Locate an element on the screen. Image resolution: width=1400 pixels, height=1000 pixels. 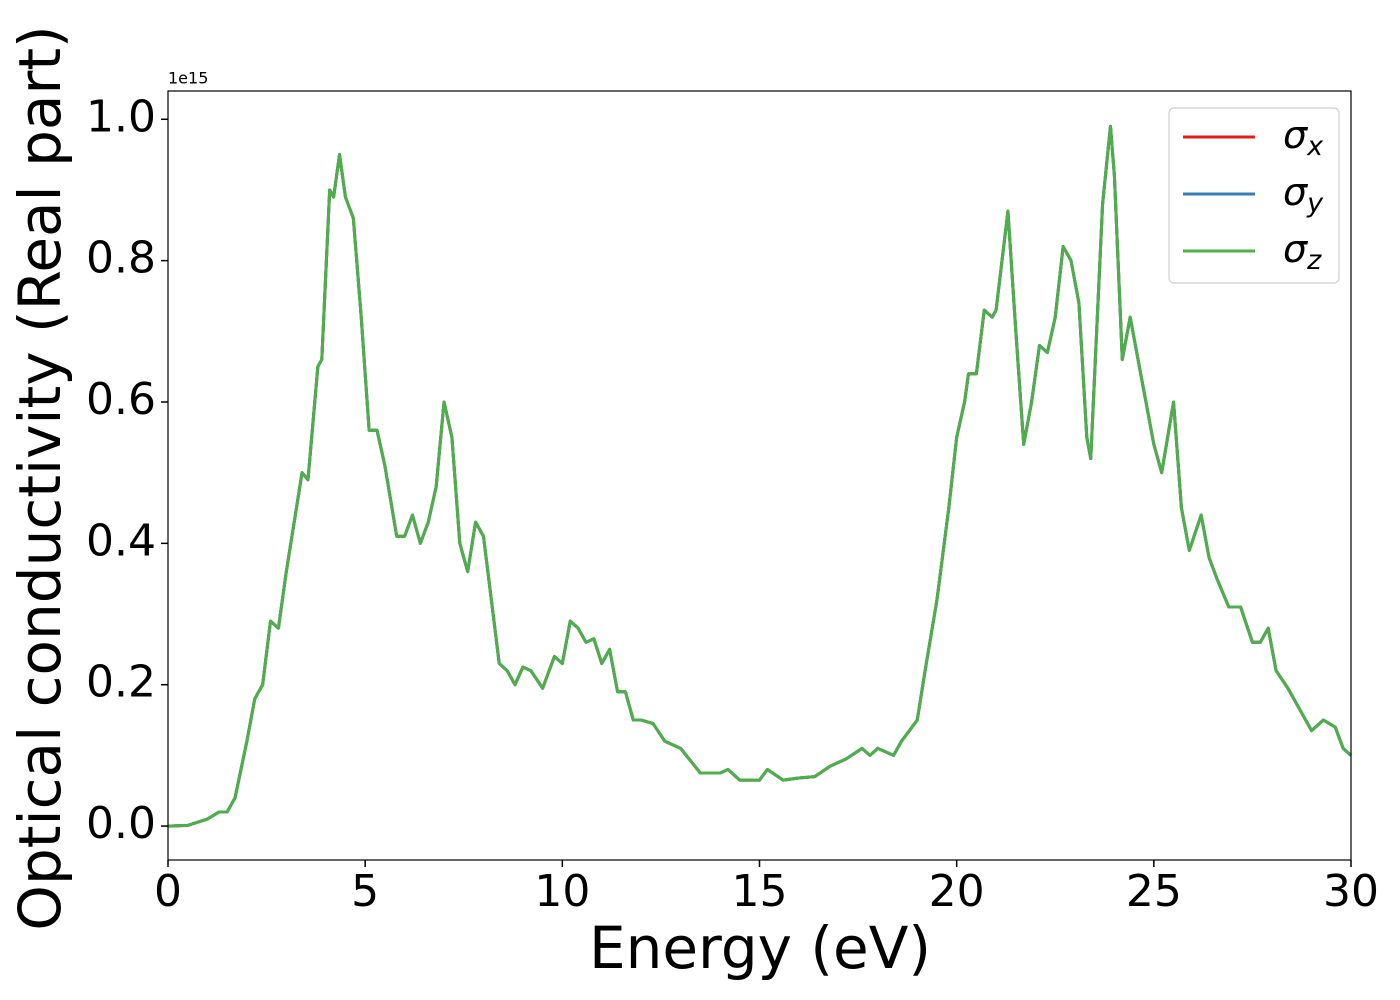
y-axis-label: Optical conductivity (Real part) is located at coordinates (40, 477).